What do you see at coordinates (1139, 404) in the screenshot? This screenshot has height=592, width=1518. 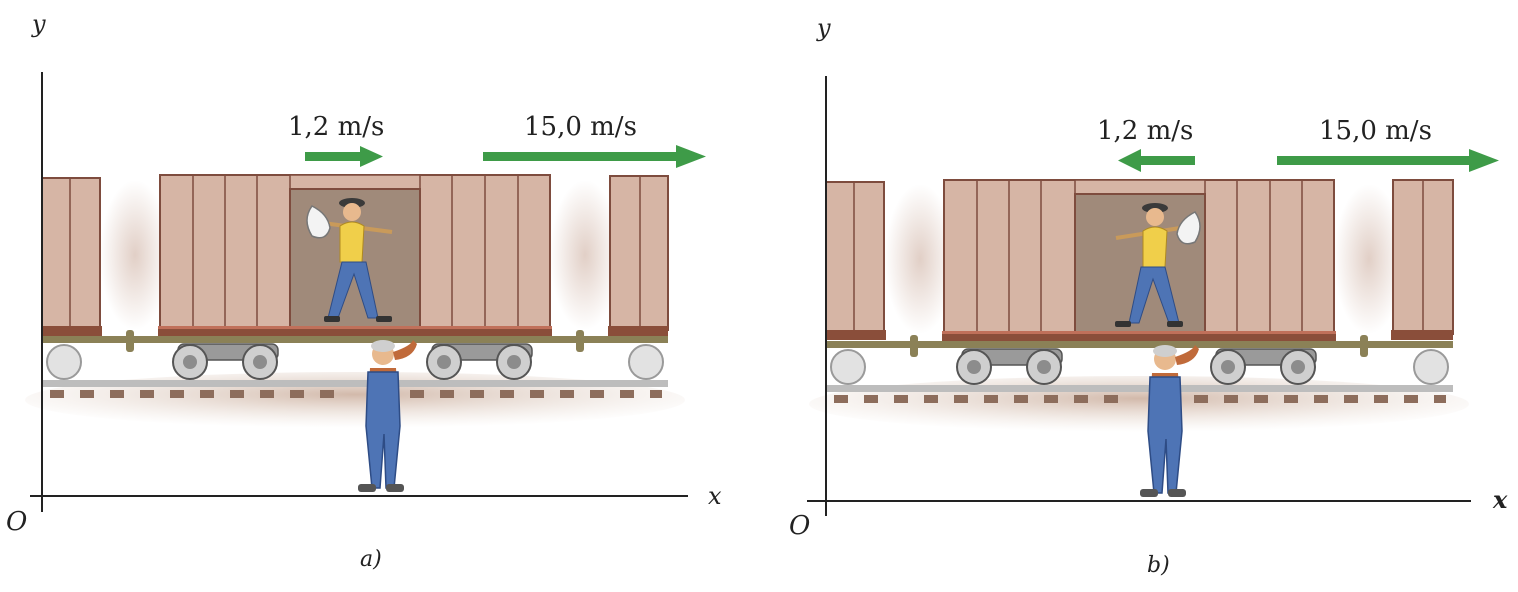 I see `ground-shadow` at bounding box center [1139, 404].